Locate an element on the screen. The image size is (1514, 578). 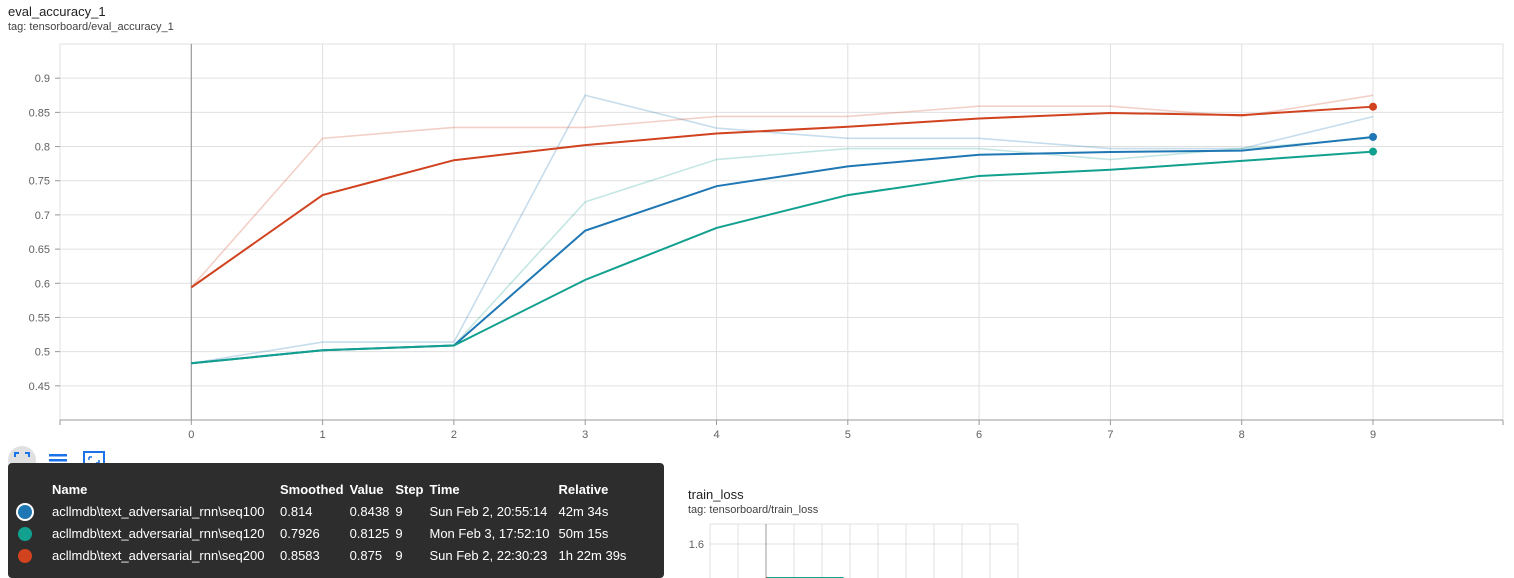
tooltip-smoothed: 0.7926 is located at coordinates (300, 533).